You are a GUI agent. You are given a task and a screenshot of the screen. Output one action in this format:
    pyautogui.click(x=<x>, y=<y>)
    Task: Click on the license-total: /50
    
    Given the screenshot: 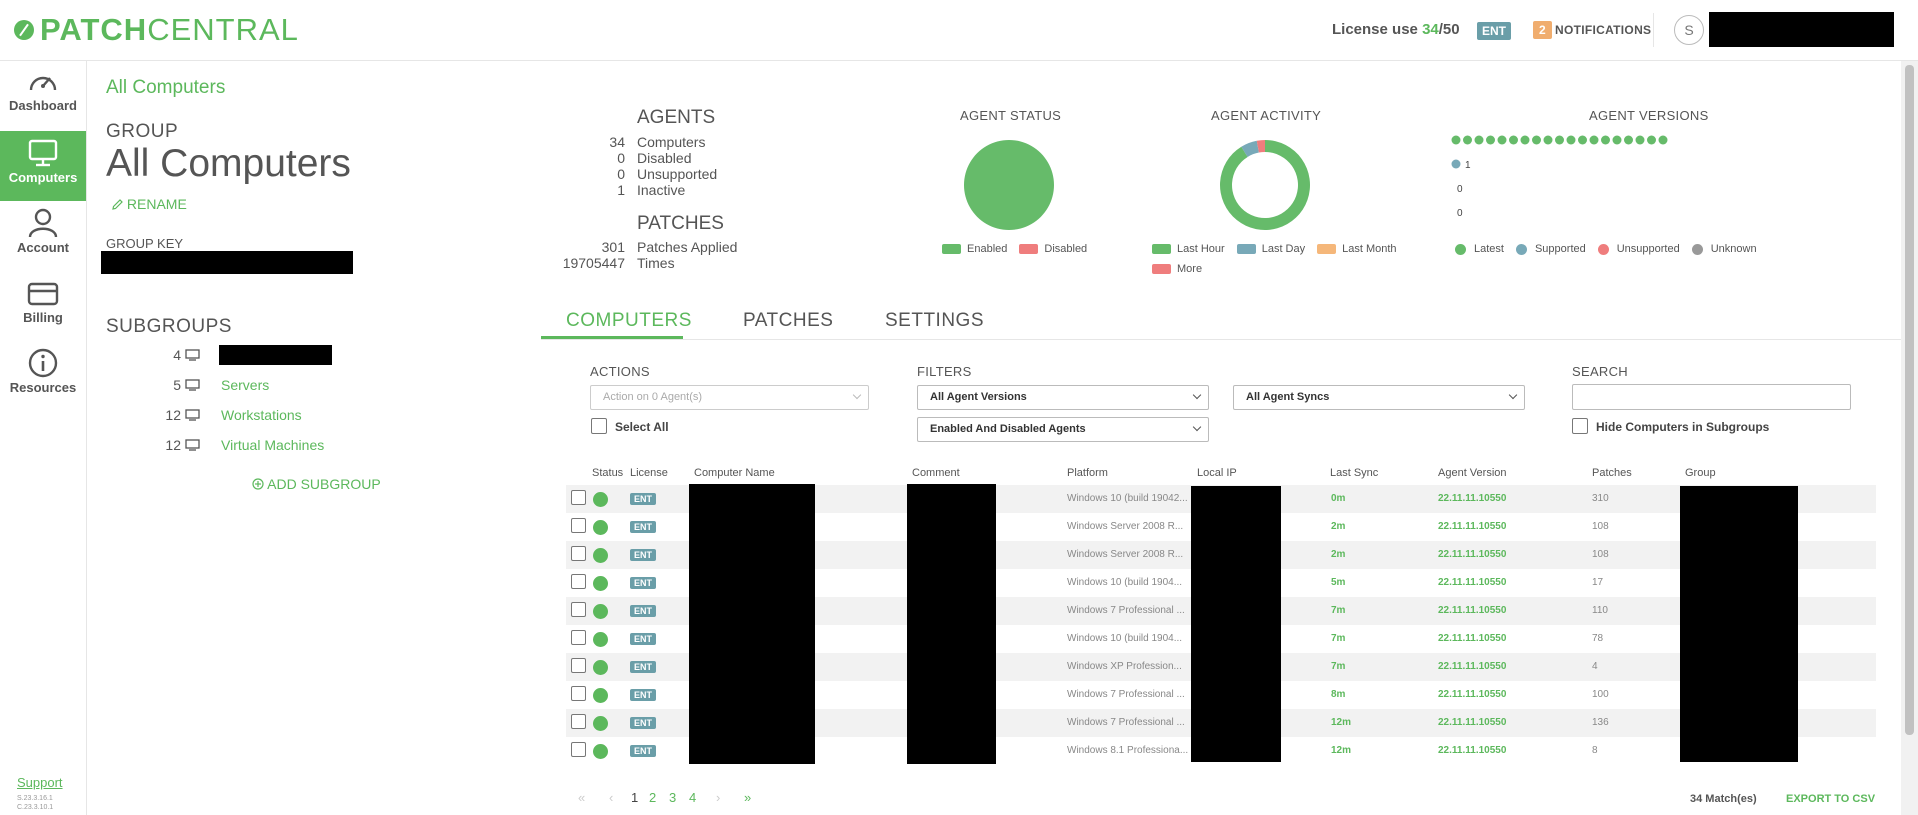 What is the action you would take?
    pyautogui.click(x=1449, y=29)
    